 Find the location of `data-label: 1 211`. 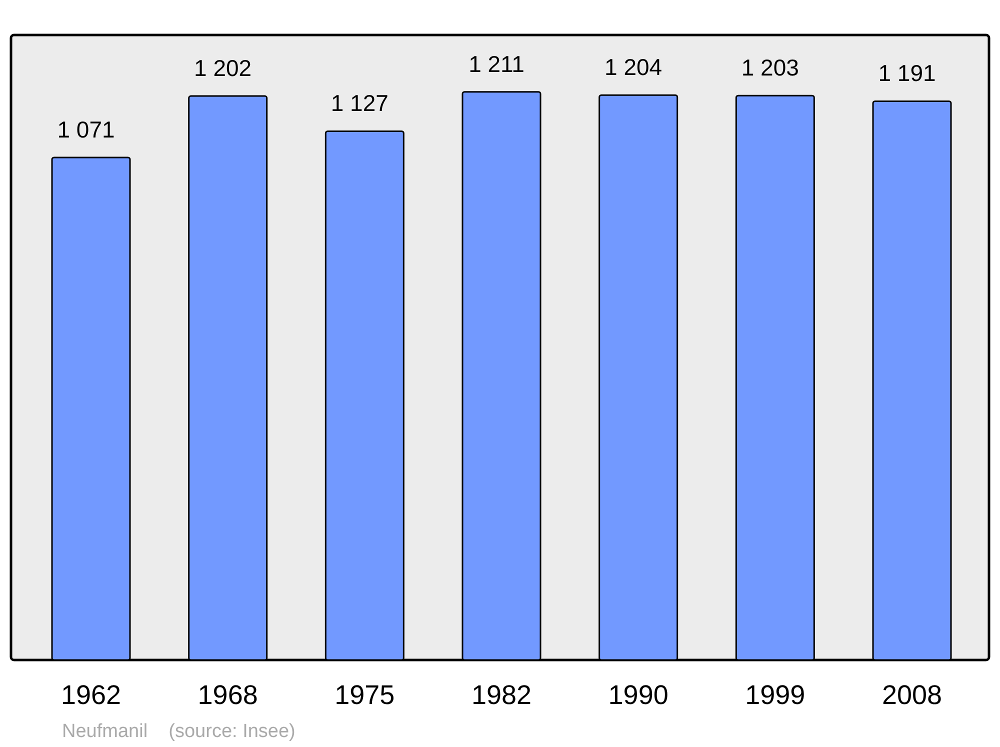

data-label: 1 211 is located at coordinates (496, 63).